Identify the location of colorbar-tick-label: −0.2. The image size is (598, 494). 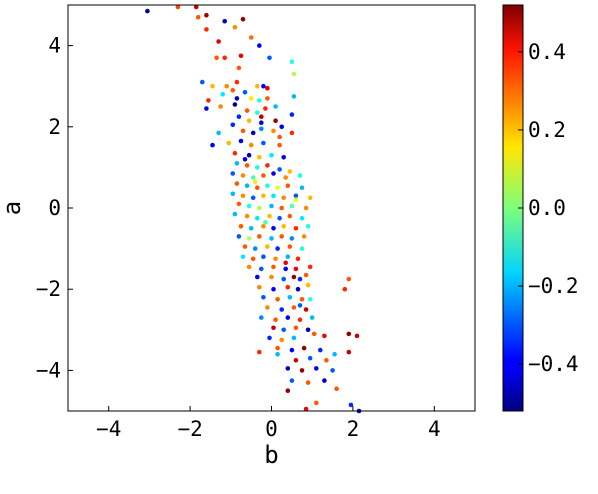
(553, 286).